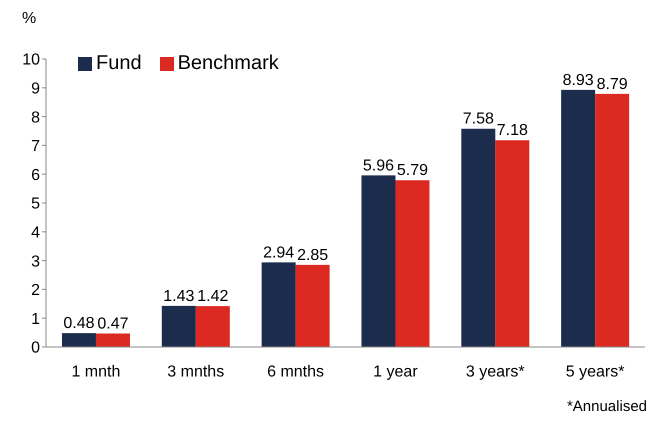  Describe the element at coordinates (606, 406) in the screenshot. I see `text: *Annualised` at that location.